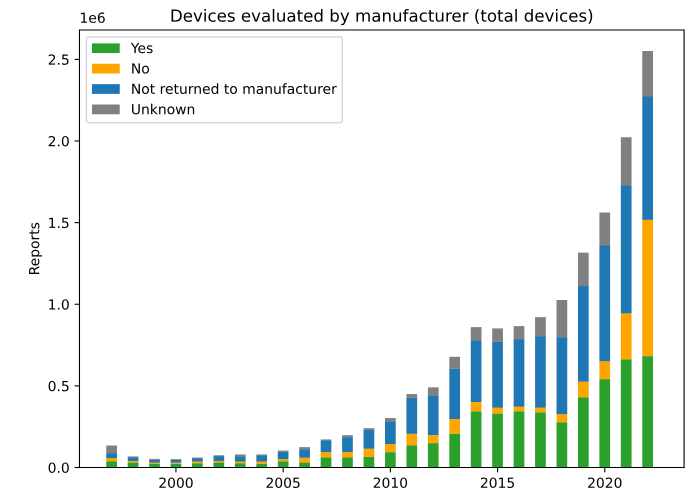 The image size is (691, 500). I want to click on chart-title: Devices evaluated by manufacturer (total devices), so click(382, 17).